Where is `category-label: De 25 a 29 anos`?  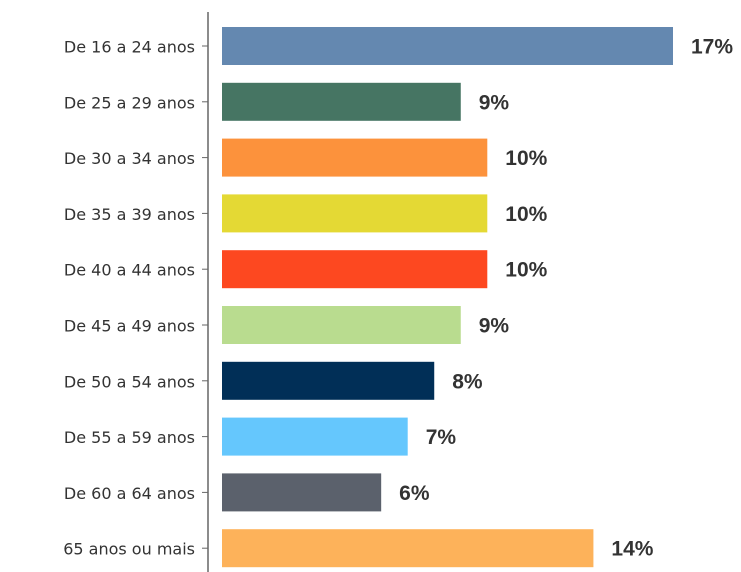
category-label: De 25 a 29 anos is located at coordinates (129, 102).